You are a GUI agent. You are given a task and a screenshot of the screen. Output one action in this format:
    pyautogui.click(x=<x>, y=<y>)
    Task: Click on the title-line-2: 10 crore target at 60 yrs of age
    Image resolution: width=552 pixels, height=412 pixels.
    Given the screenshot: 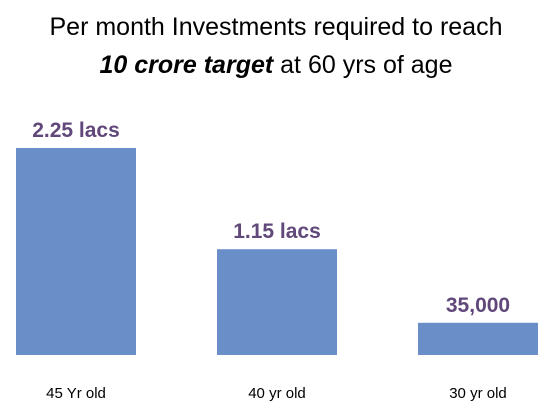 What is the action you would take?
    pyautogui.click(x=276, y=65)
    